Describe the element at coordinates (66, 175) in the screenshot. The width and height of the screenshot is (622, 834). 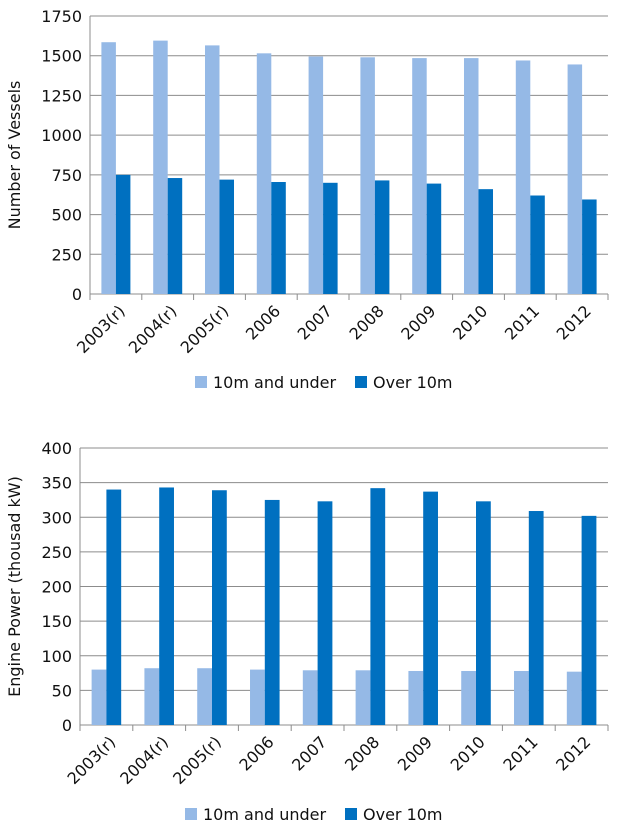
I see `y-tick-label: 750` at that location.